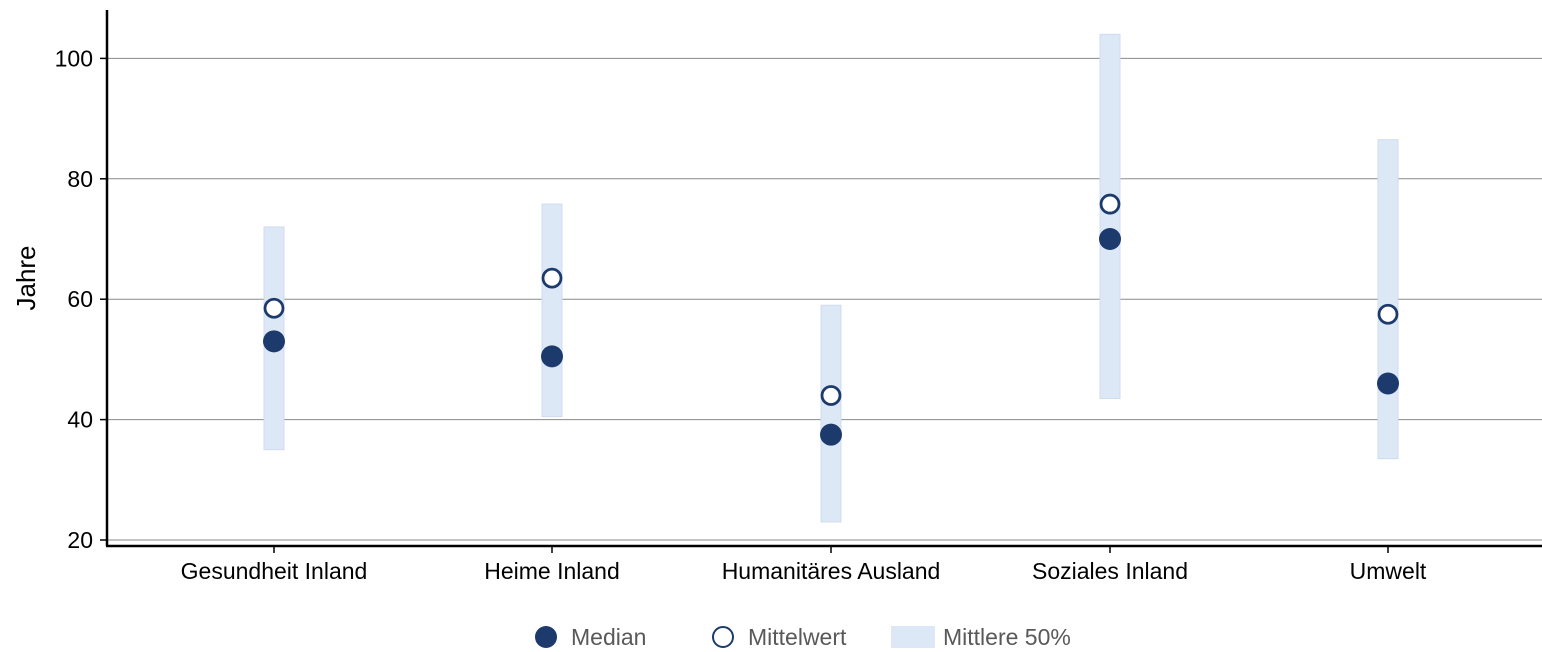 The width and height of the screenshot is (1542, 652). What do you see at coordinates (1007, 636) in the screenshot?
I see `legend-label-range: Mittlere 50%` at bounding box center [1007, 636].